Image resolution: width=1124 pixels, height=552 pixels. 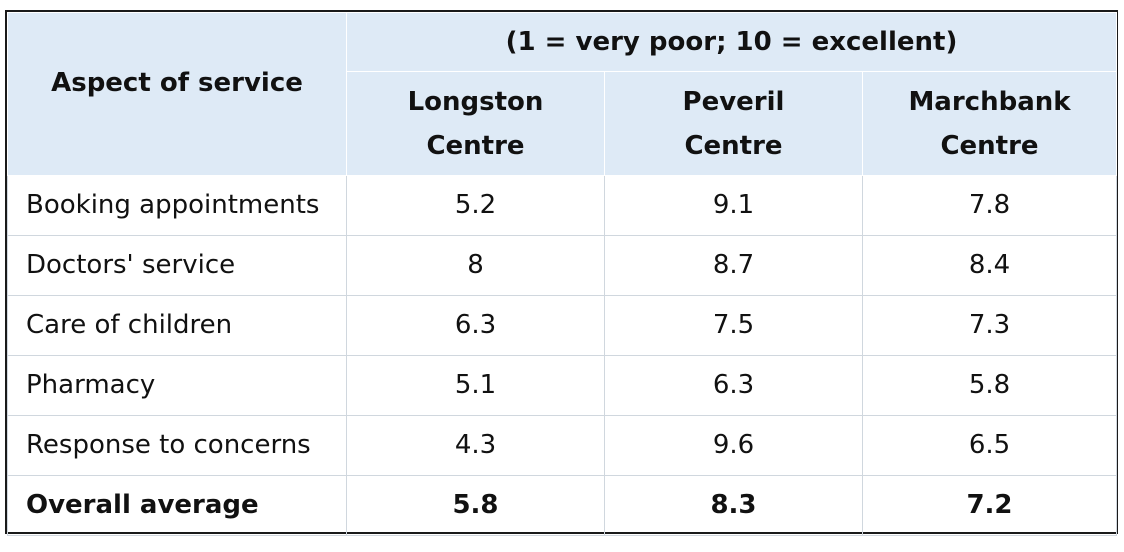 What do you see at coordinates (731, 42) in the screenshot?
I see `scale-note: (1 = very poor; 10 = excellent)` at bounding box center [731, 42].